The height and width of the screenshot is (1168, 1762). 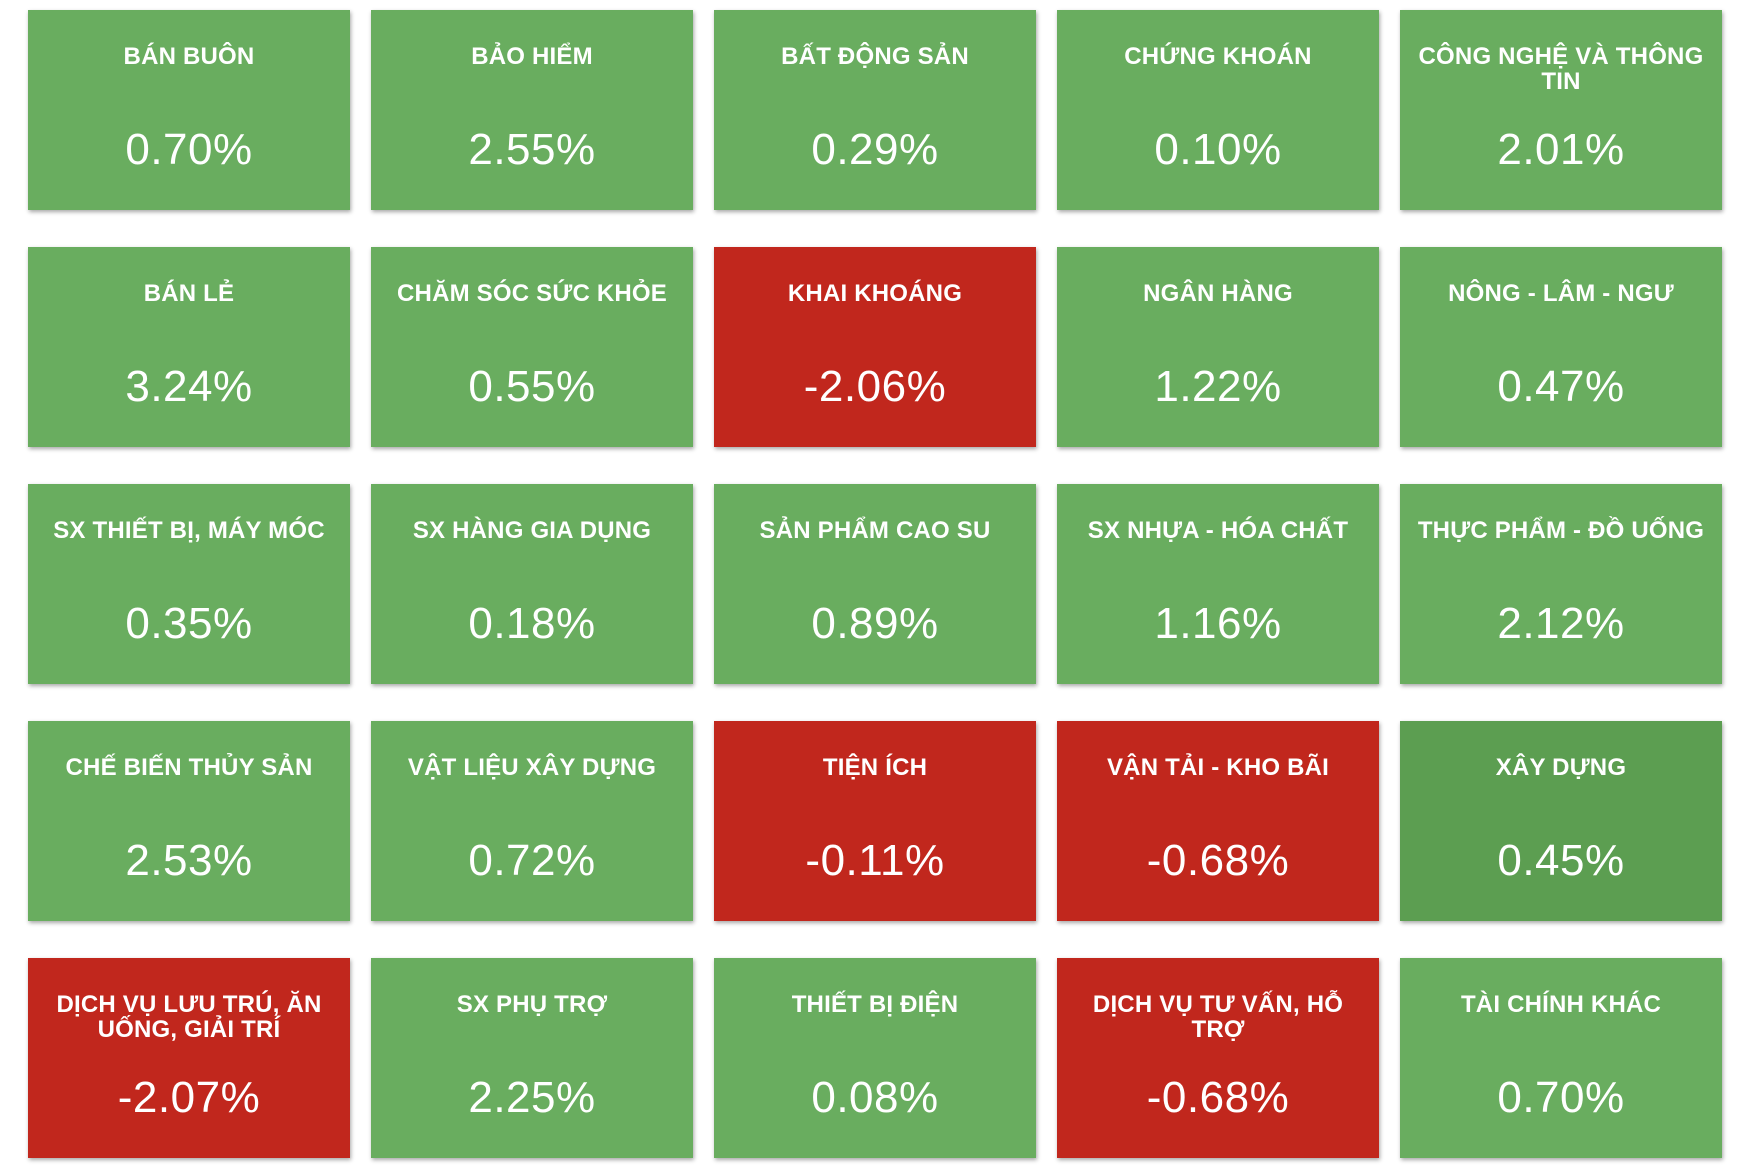 I want to click on sector-tile: SX PHỤ TRỢ 2.25%, so click(x=532, y=1058).